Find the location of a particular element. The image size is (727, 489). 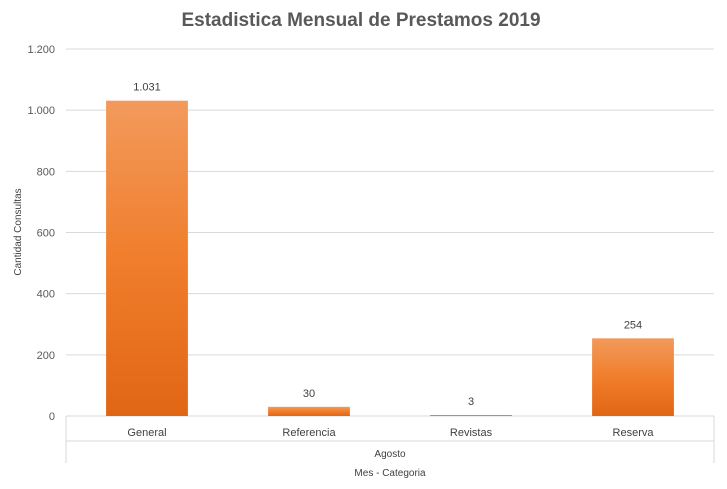

category-label-revistas: Revistas is located at coordinates (471, 433).